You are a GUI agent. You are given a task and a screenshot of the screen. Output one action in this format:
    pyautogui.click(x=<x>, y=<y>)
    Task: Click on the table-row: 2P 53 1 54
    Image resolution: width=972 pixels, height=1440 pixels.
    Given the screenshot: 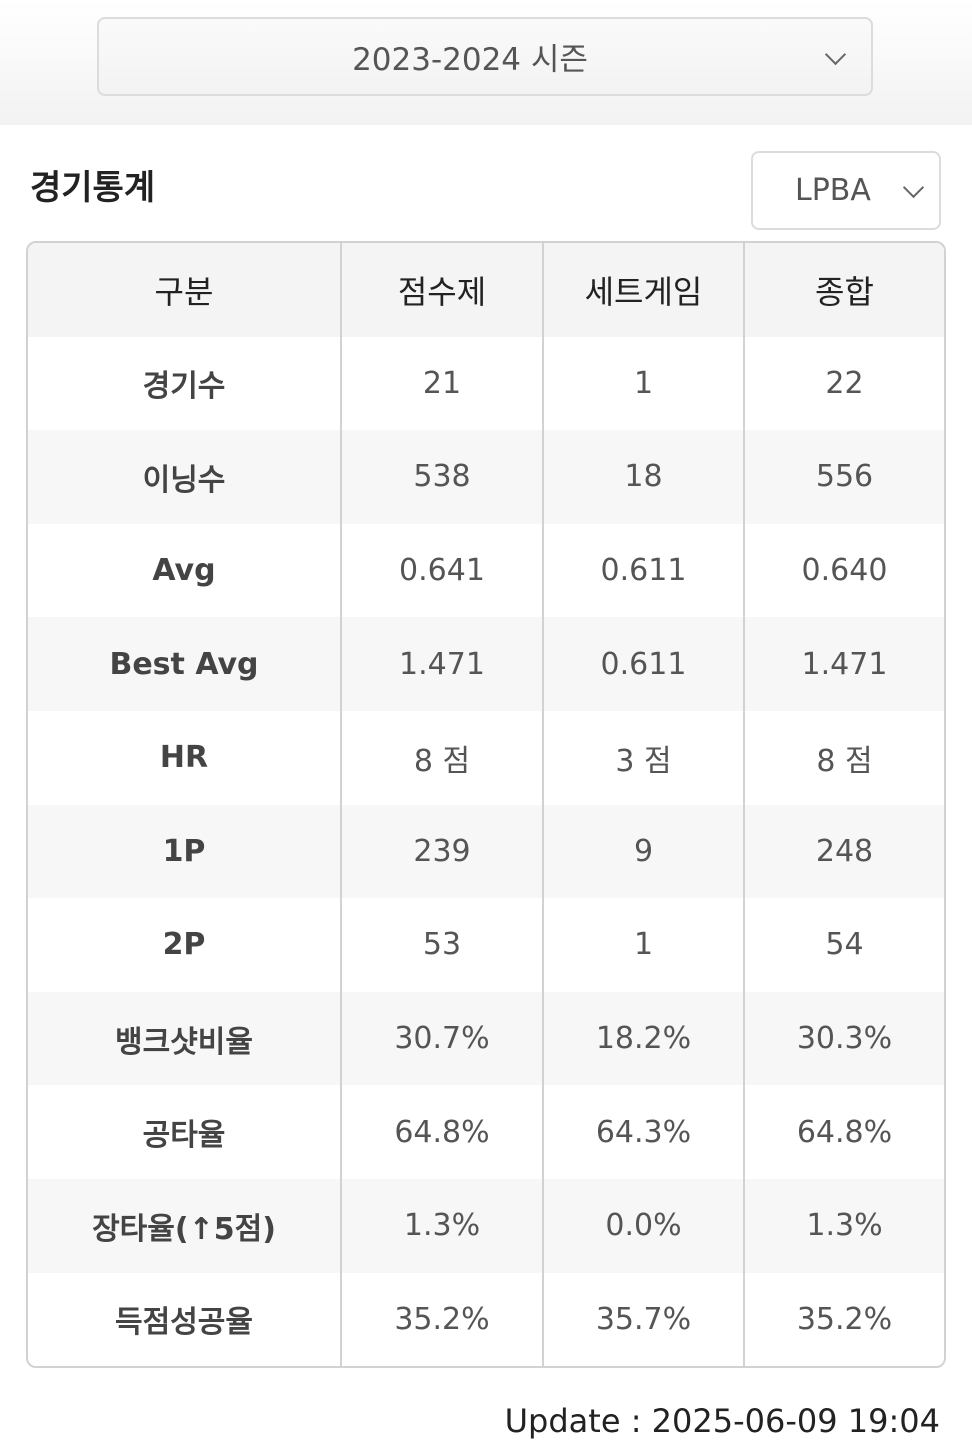 What is the action you would take?
    pyautogui.click(x=486, y=945)
    